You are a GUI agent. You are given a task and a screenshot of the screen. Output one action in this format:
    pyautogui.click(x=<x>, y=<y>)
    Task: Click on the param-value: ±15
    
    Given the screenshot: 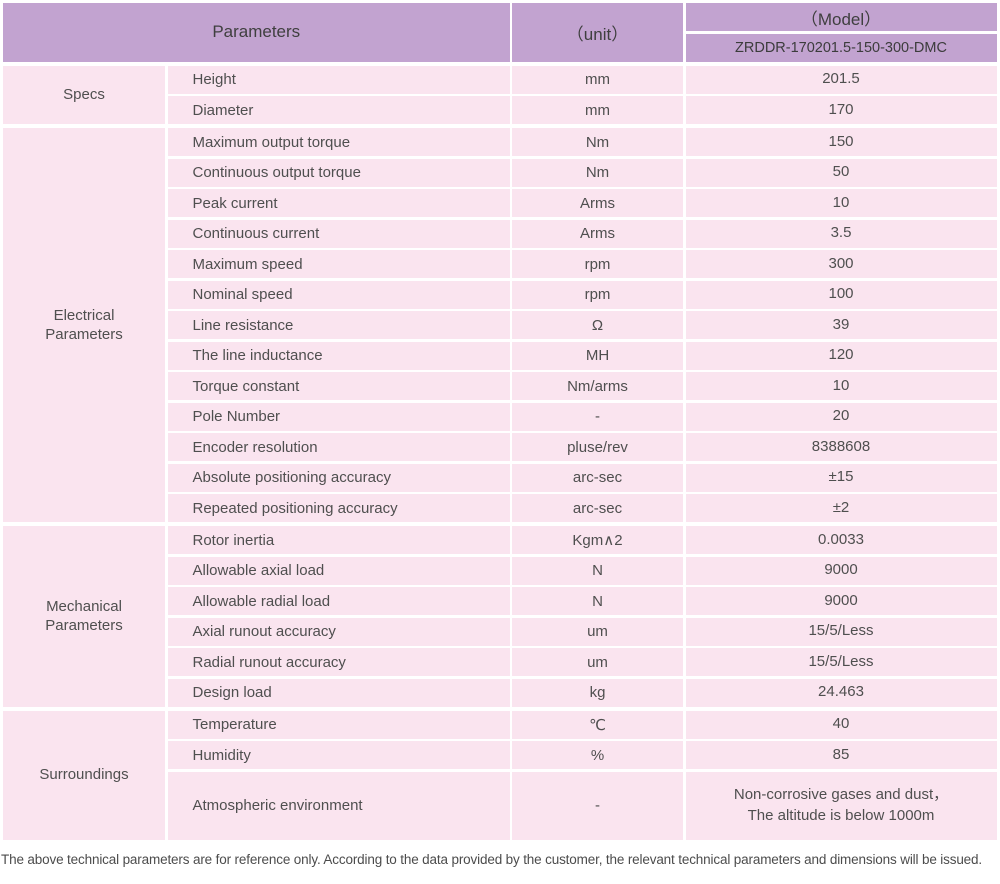 What is the action you would take?
    pyautogui.click(x=841, y=477)
    